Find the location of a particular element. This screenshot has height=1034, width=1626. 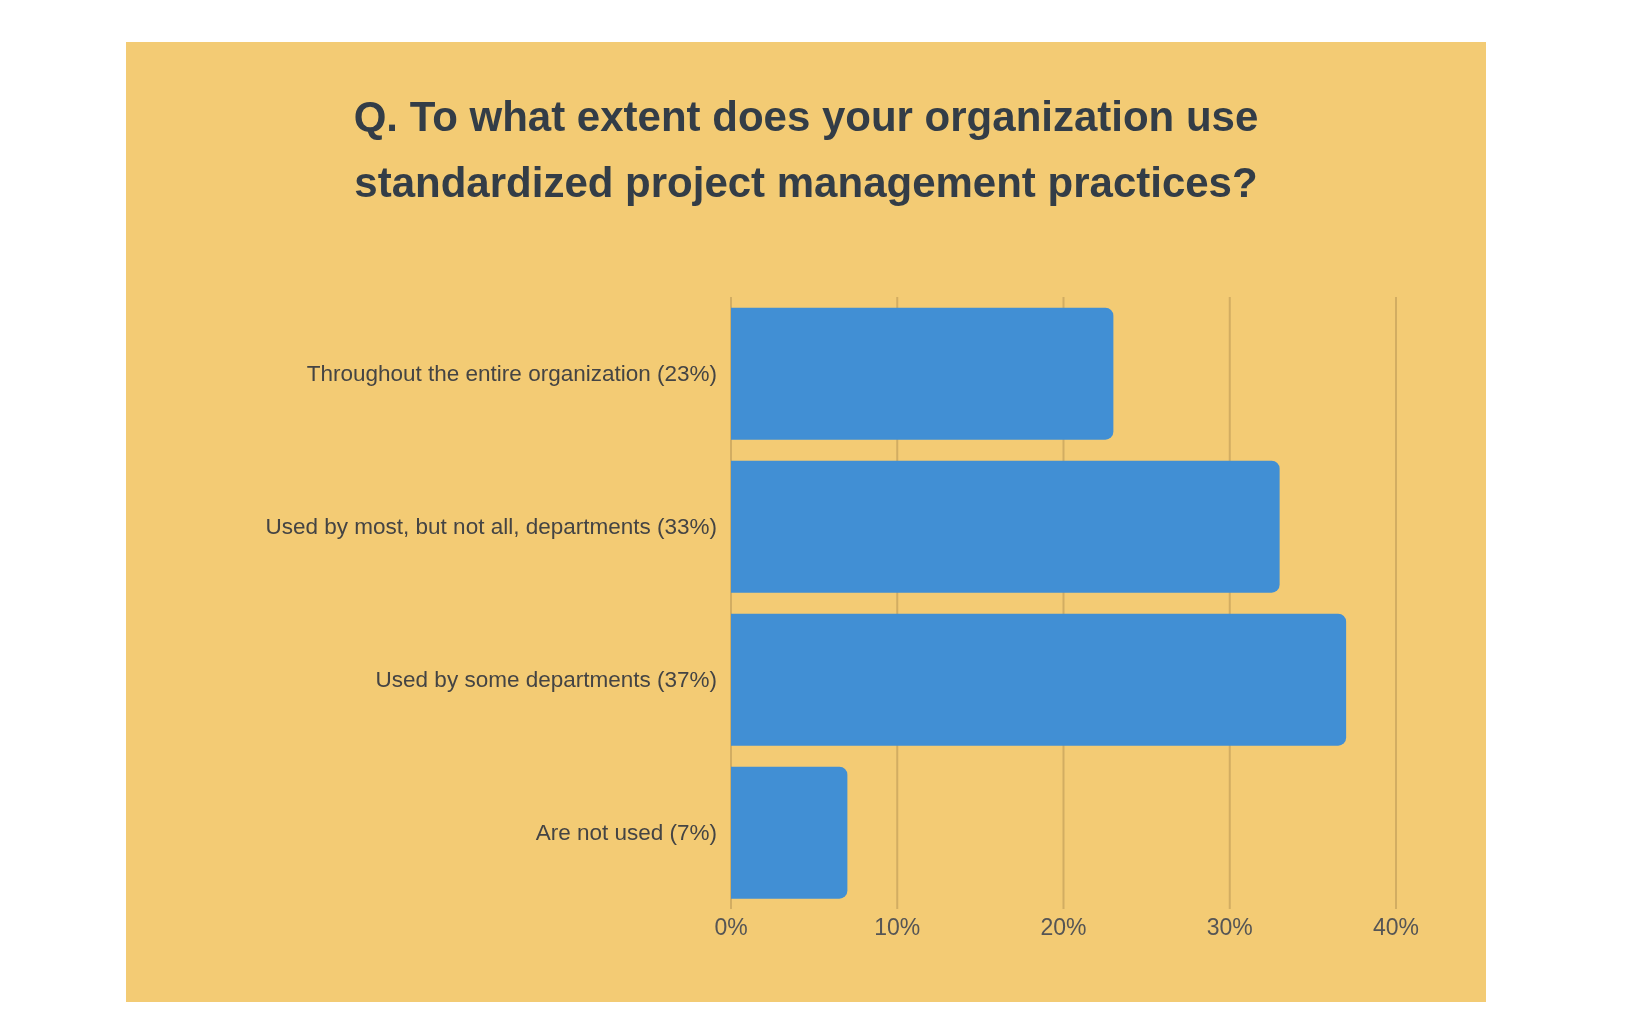

x-tick-label: 40% is located at coordinates (1396, 927).